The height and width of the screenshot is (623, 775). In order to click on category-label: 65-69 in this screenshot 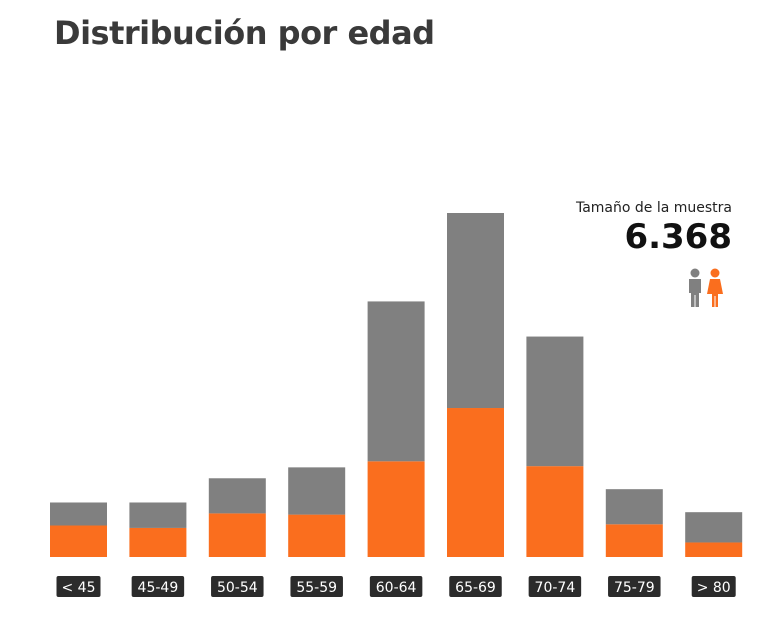, I will do `click(475, 588)`.